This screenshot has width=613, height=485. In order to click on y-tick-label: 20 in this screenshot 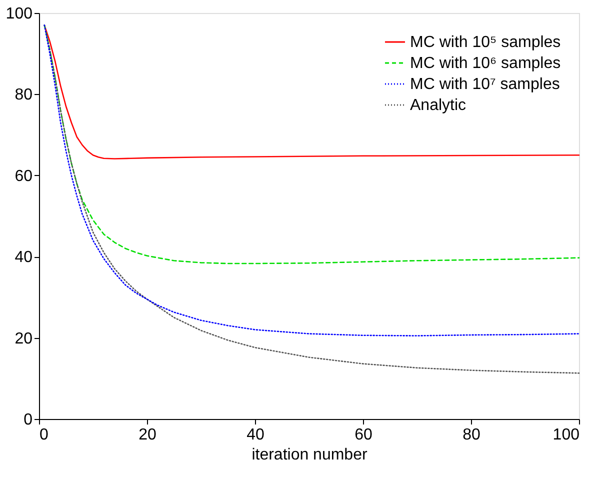, I will do `click(23, 339)`.